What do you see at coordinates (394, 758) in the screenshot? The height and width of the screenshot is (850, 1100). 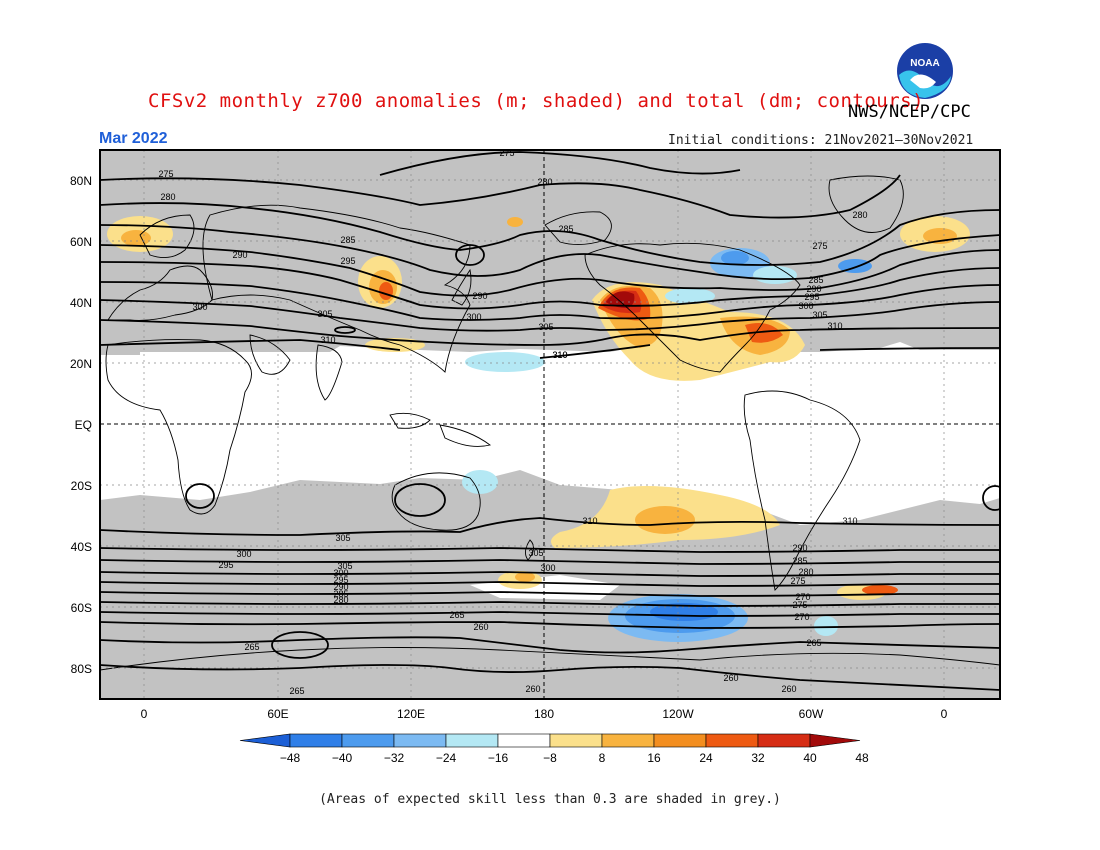 I see `colorbar-tick-label: −32` at bounding box center [394, 758].